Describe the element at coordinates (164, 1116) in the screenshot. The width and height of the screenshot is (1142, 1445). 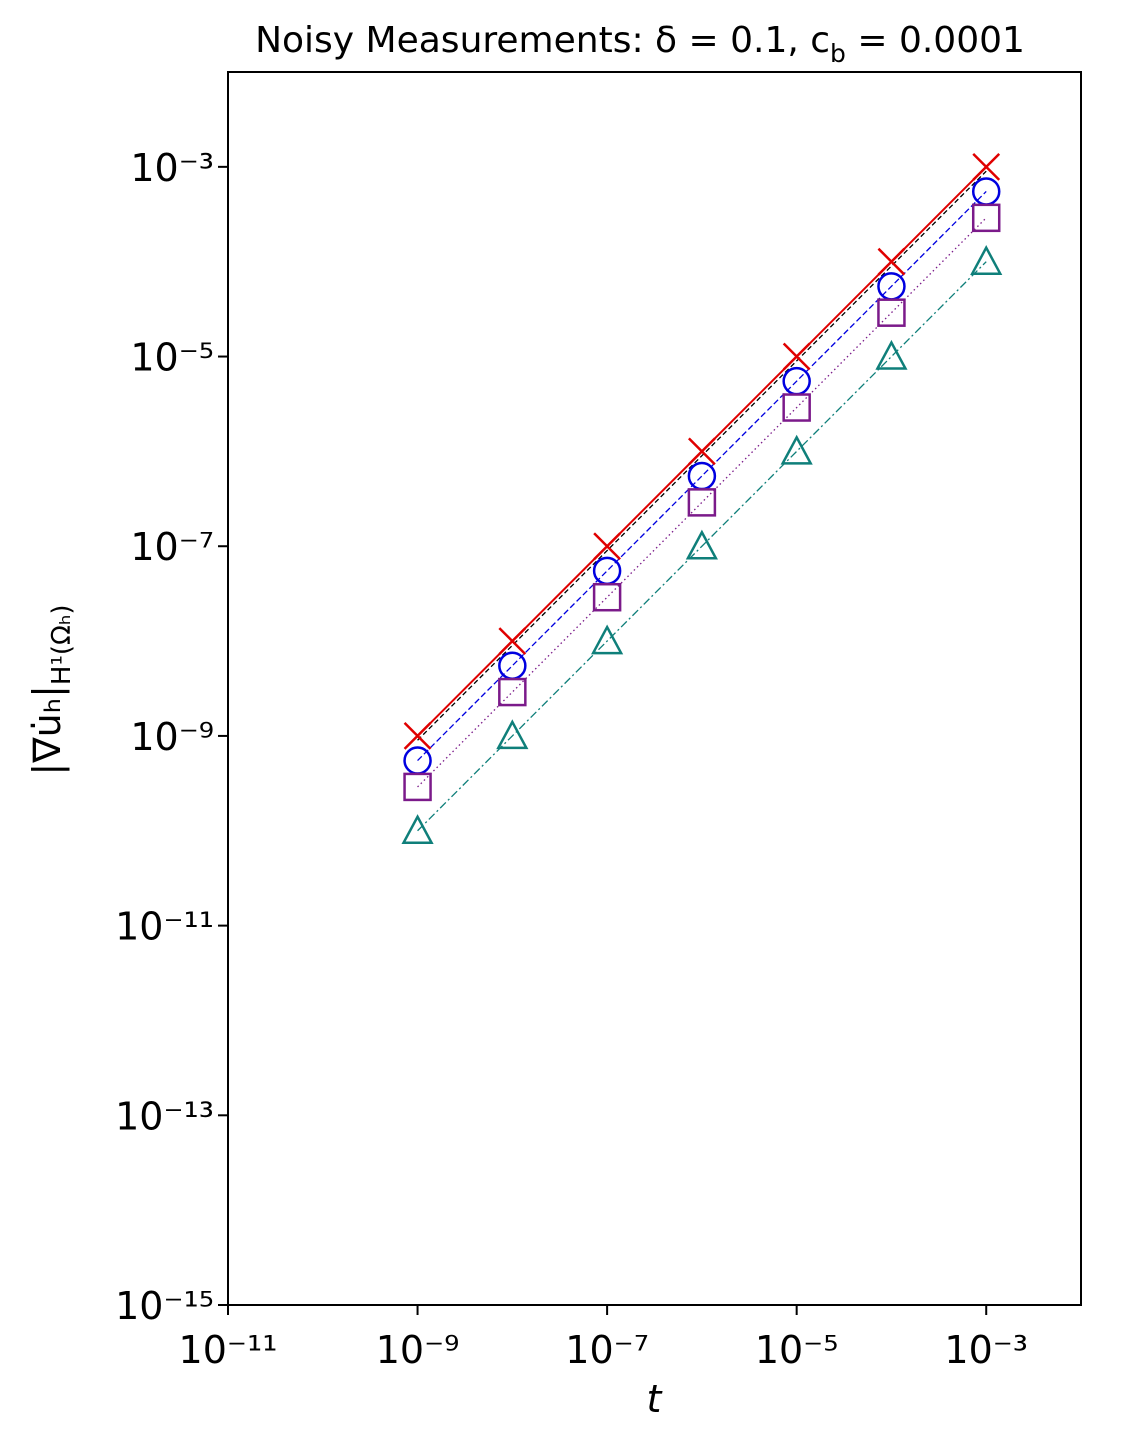
I see `y-tick-label: 10⁻¹³` at that location.